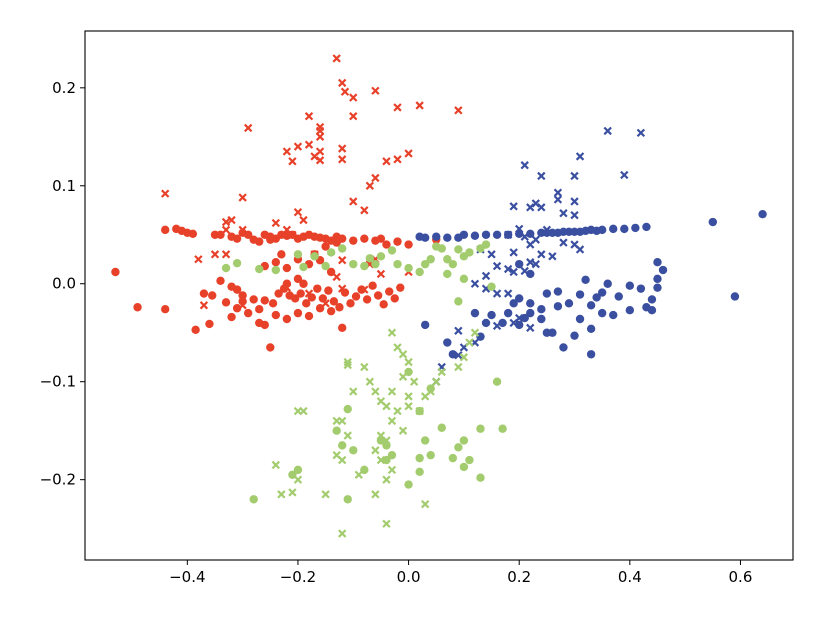 This screenshot has height=623, width=830. What do you see at coordinates (630, 577) in the screenshot?
I see `x-tick-label: 0.4` at bounding box center [630, 577].